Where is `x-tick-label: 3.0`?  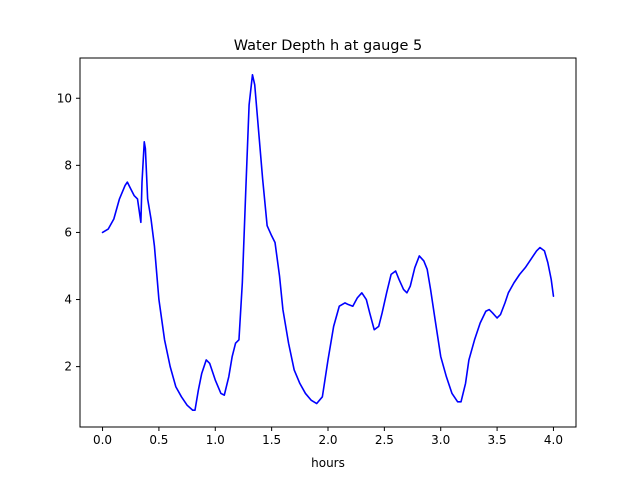
x-tick-label: 3.0 is located at coordinates (440, 440).